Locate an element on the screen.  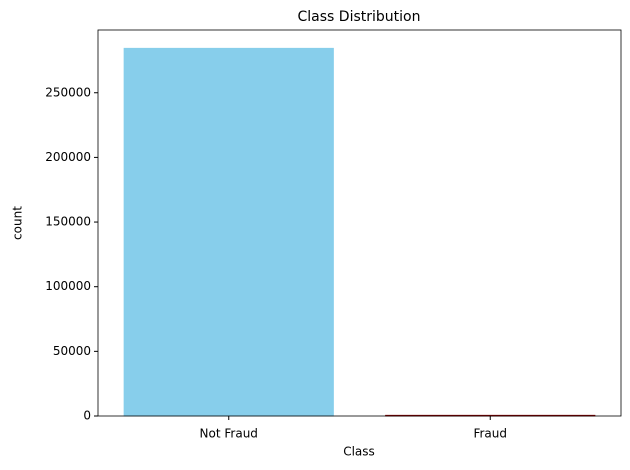
y-tick-label: 0 is located at coordinates (87, 416).